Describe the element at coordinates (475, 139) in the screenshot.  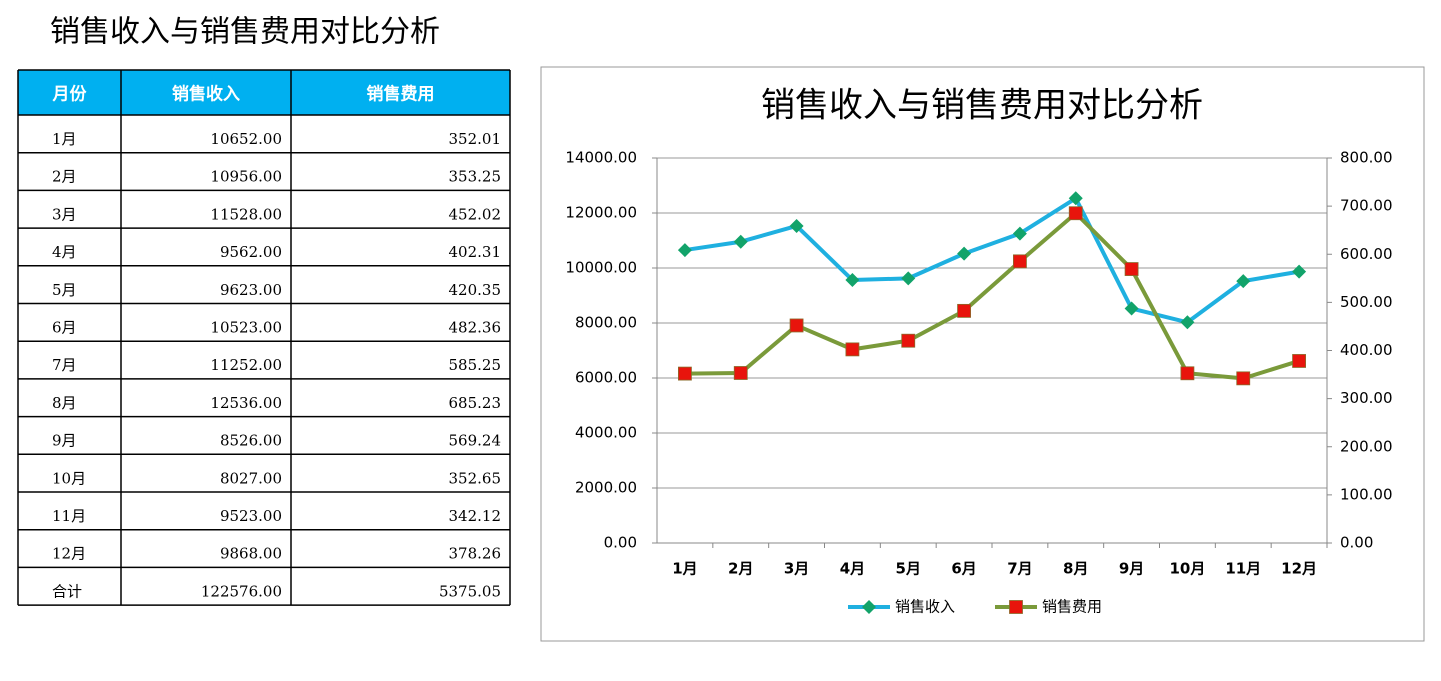
I see `table-cell: 352.01` at that location.